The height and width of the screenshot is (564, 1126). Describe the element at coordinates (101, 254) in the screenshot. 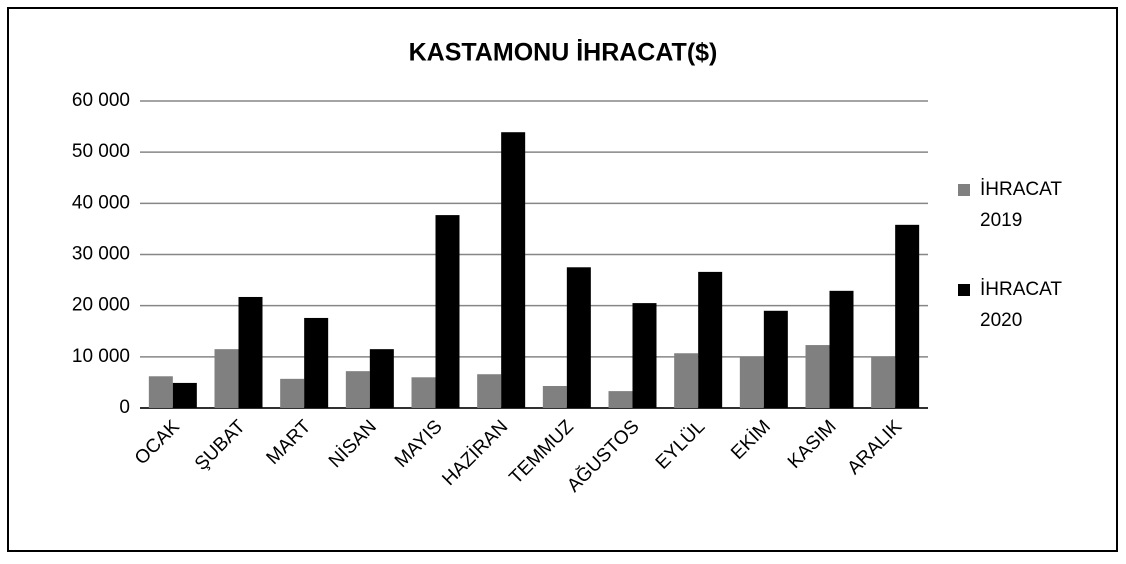

I see `y-tick-label: 30 000` at that location.